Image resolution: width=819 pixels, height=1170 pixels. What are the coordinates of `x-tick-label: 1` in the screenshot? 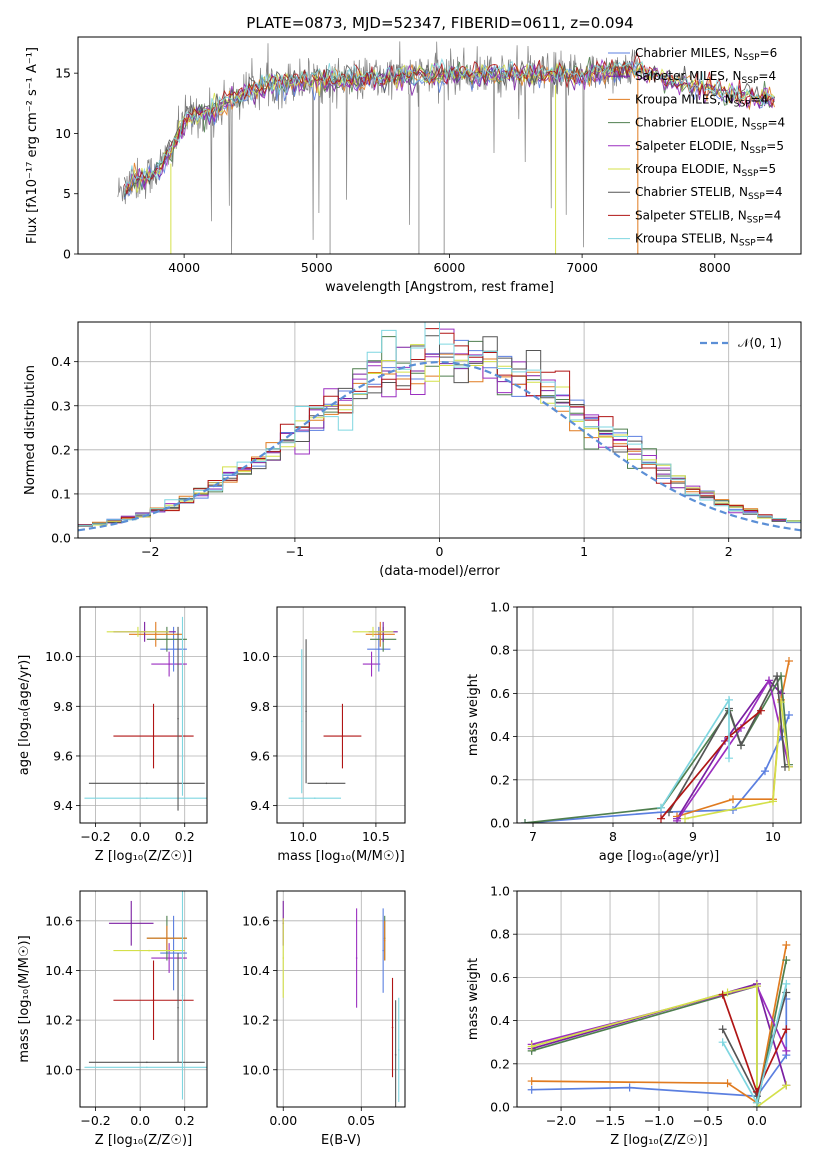 It's located at (584, 551).